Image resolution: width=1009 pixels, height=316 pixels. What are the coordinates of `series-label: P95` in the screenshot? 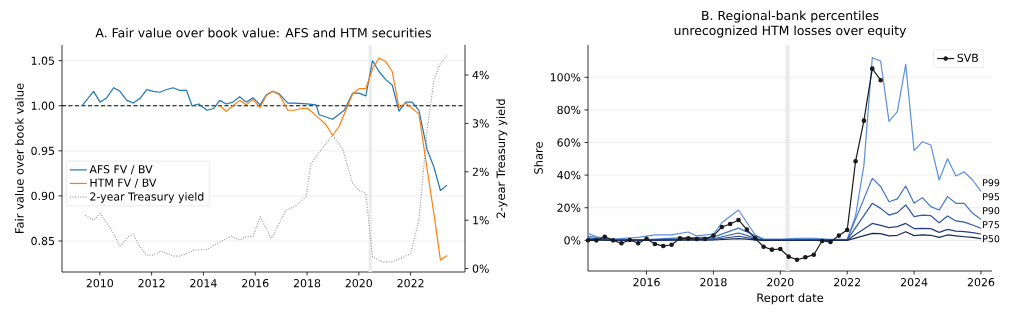 It's located at (991, 197).